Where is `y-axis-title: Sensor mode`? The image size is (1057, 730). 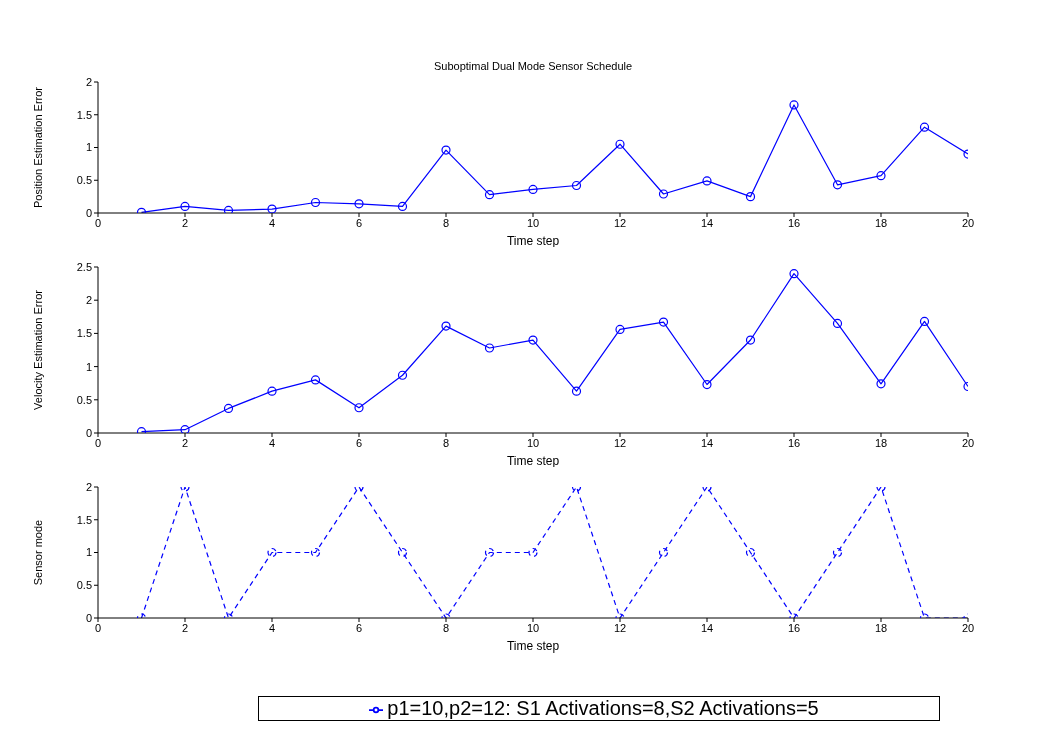
y-axis-title: Sensor mode is located at coordinates (37, 552).